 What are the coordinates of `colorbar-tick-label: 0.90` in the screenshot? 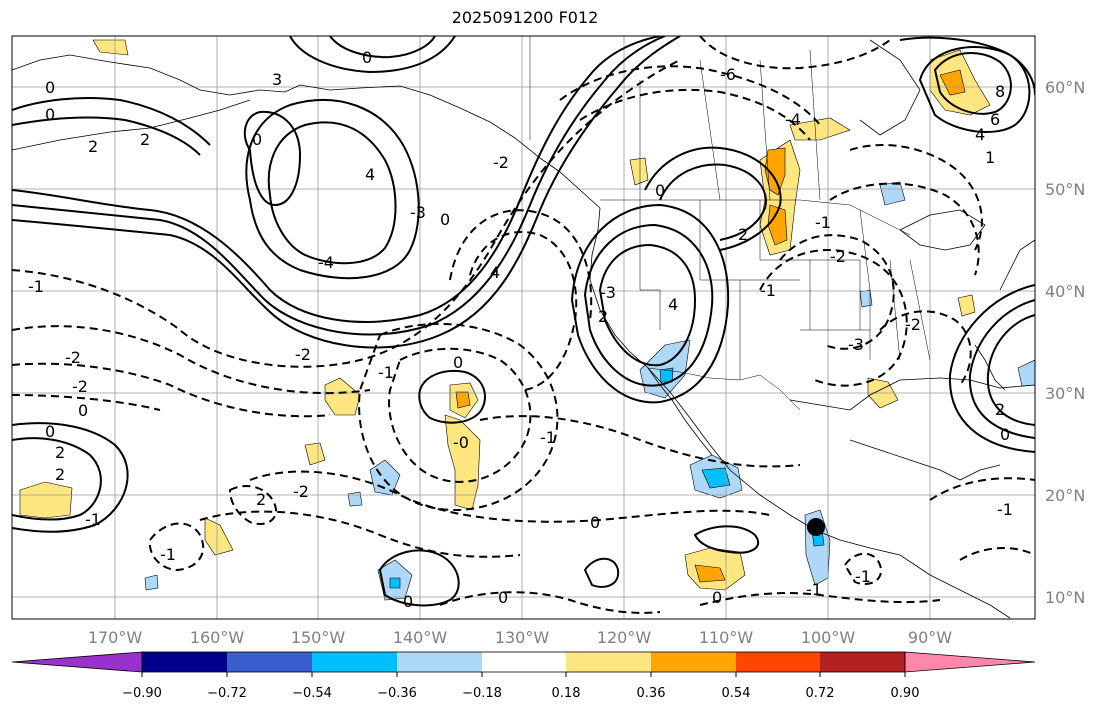 It's located at (905, 693).